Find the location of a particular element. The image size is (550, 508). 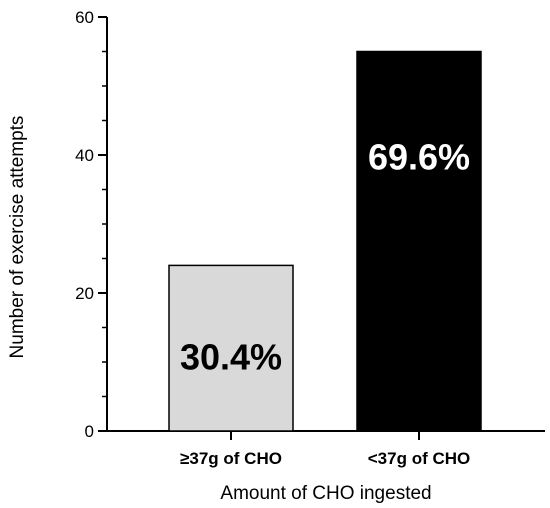

bar is located at coordinates (231, 348).